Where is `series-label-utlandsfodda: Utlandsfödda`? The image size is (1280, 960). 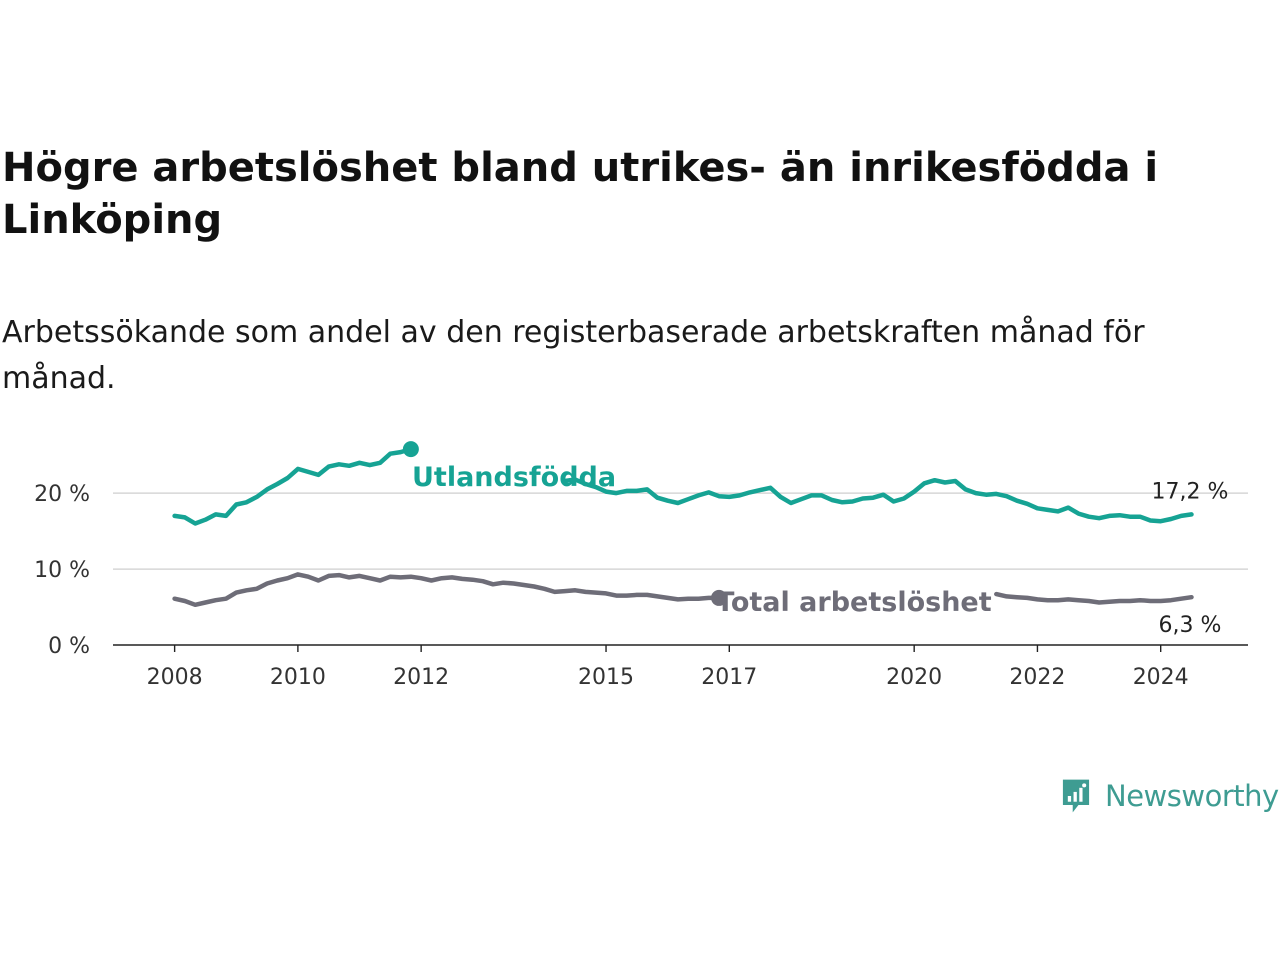 series-label-utlandsfodda: Utlandsfödda is located at coordinates (514, 477).